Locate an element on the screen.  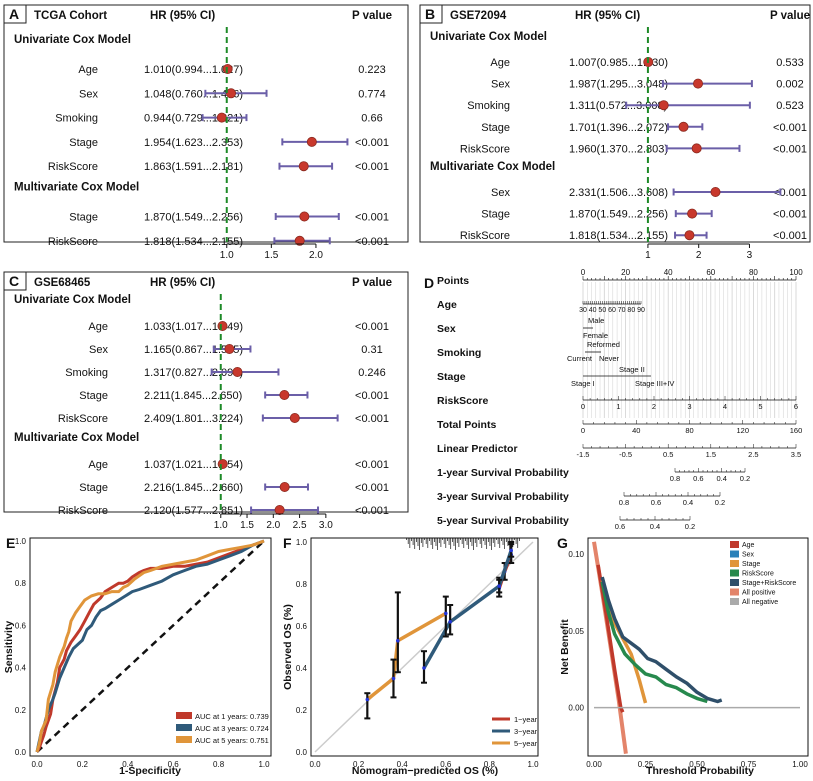
y-tick-label: 0.6 is located at coordinates (21, 625).